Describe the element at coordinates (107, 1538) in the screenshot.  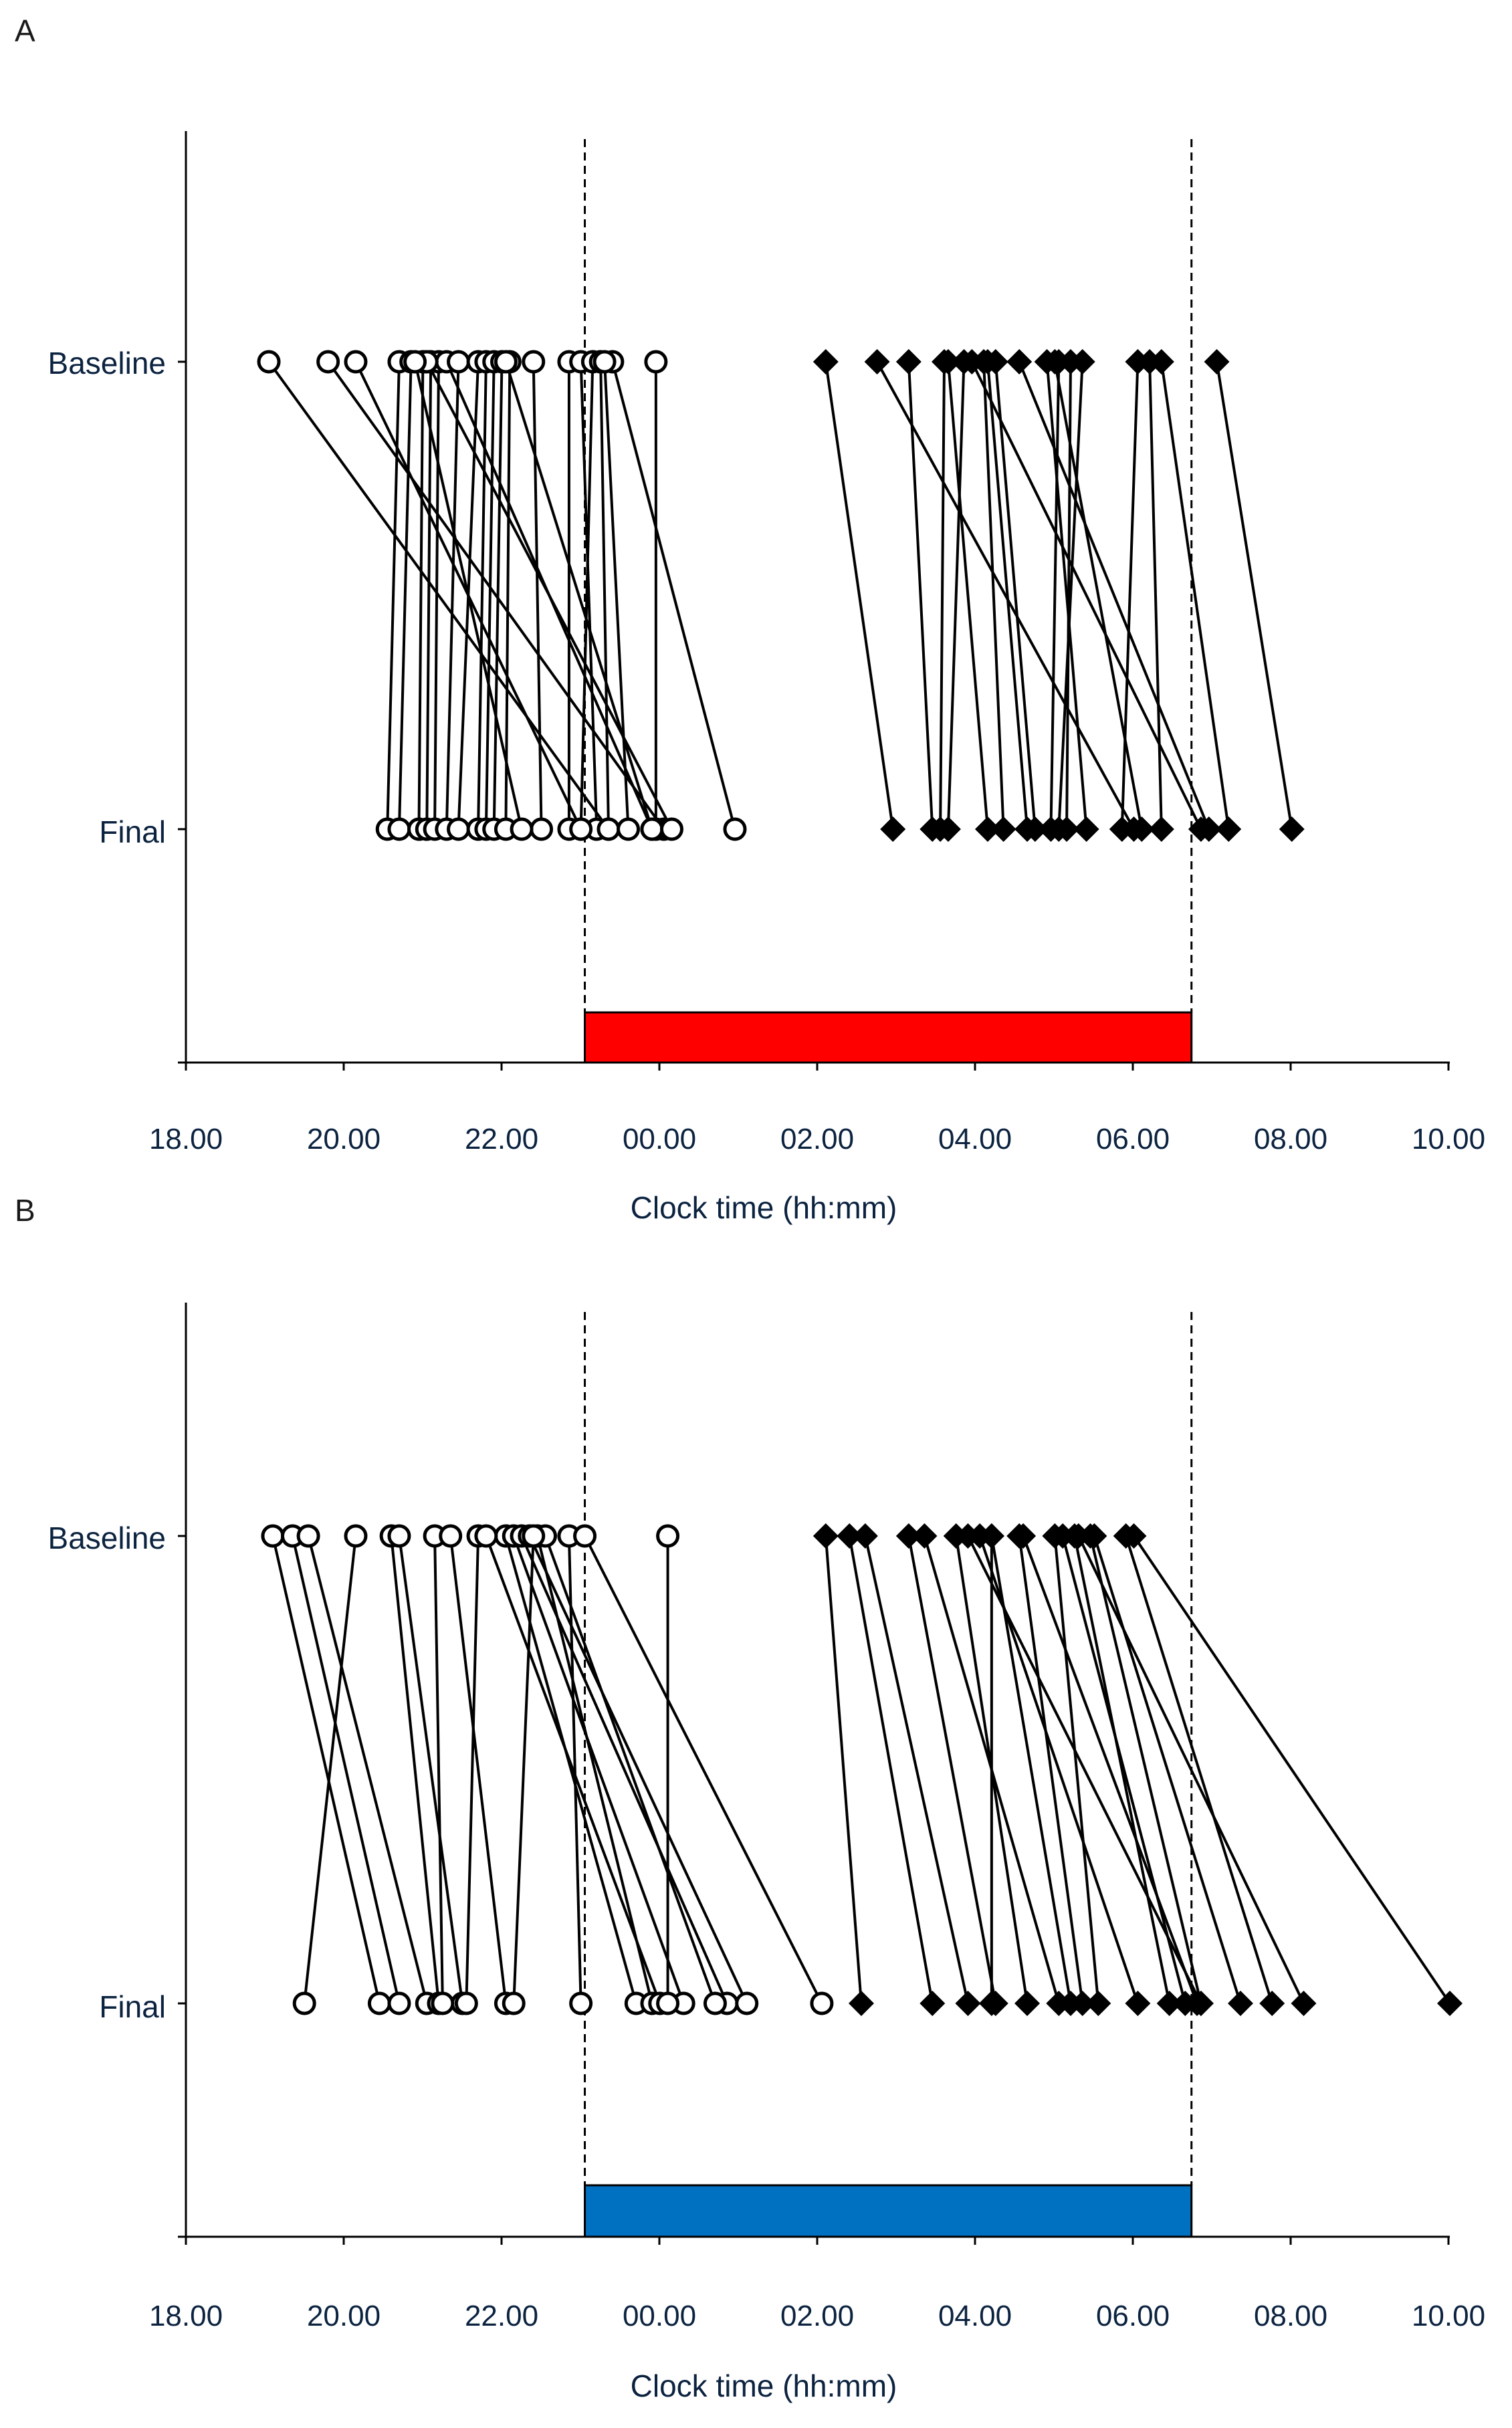
I see `panel-b-baseline-label: Baseline` at that location.